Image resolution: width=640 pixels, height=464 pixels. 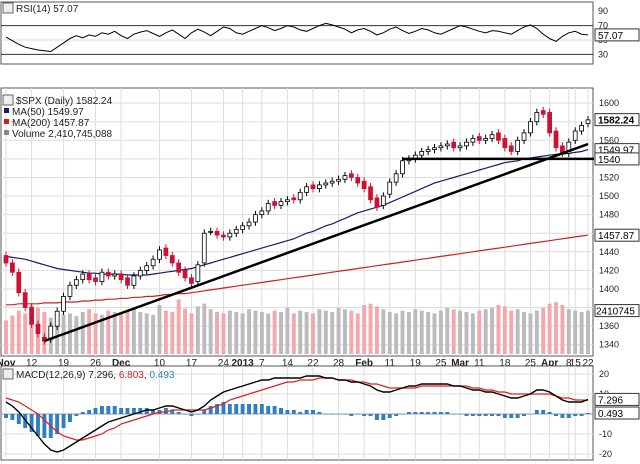 I want to click on legend-entry: MA(50) 1549.97, so click(x=48, y=112).